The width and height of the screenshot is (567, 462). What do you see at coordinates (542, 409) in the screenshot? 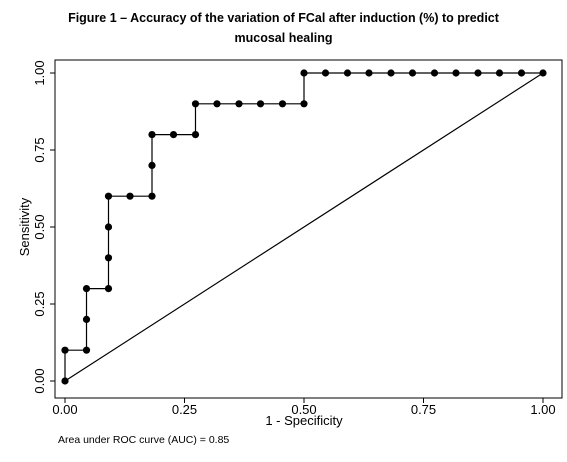
I see `x-tick-label-4: 1.00` at bounding box center [542, 409].